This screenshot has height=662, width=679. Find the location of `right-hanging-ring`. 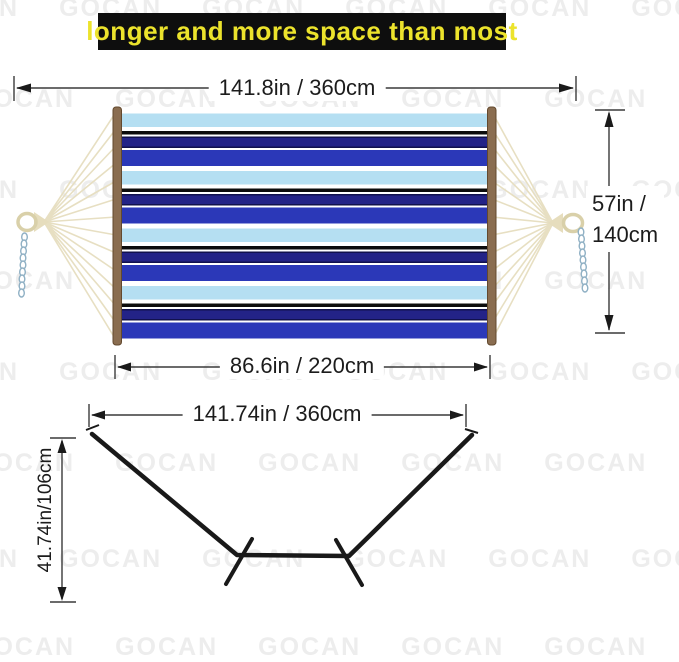

right-hanging-ring is located at coordinates (573, 223).